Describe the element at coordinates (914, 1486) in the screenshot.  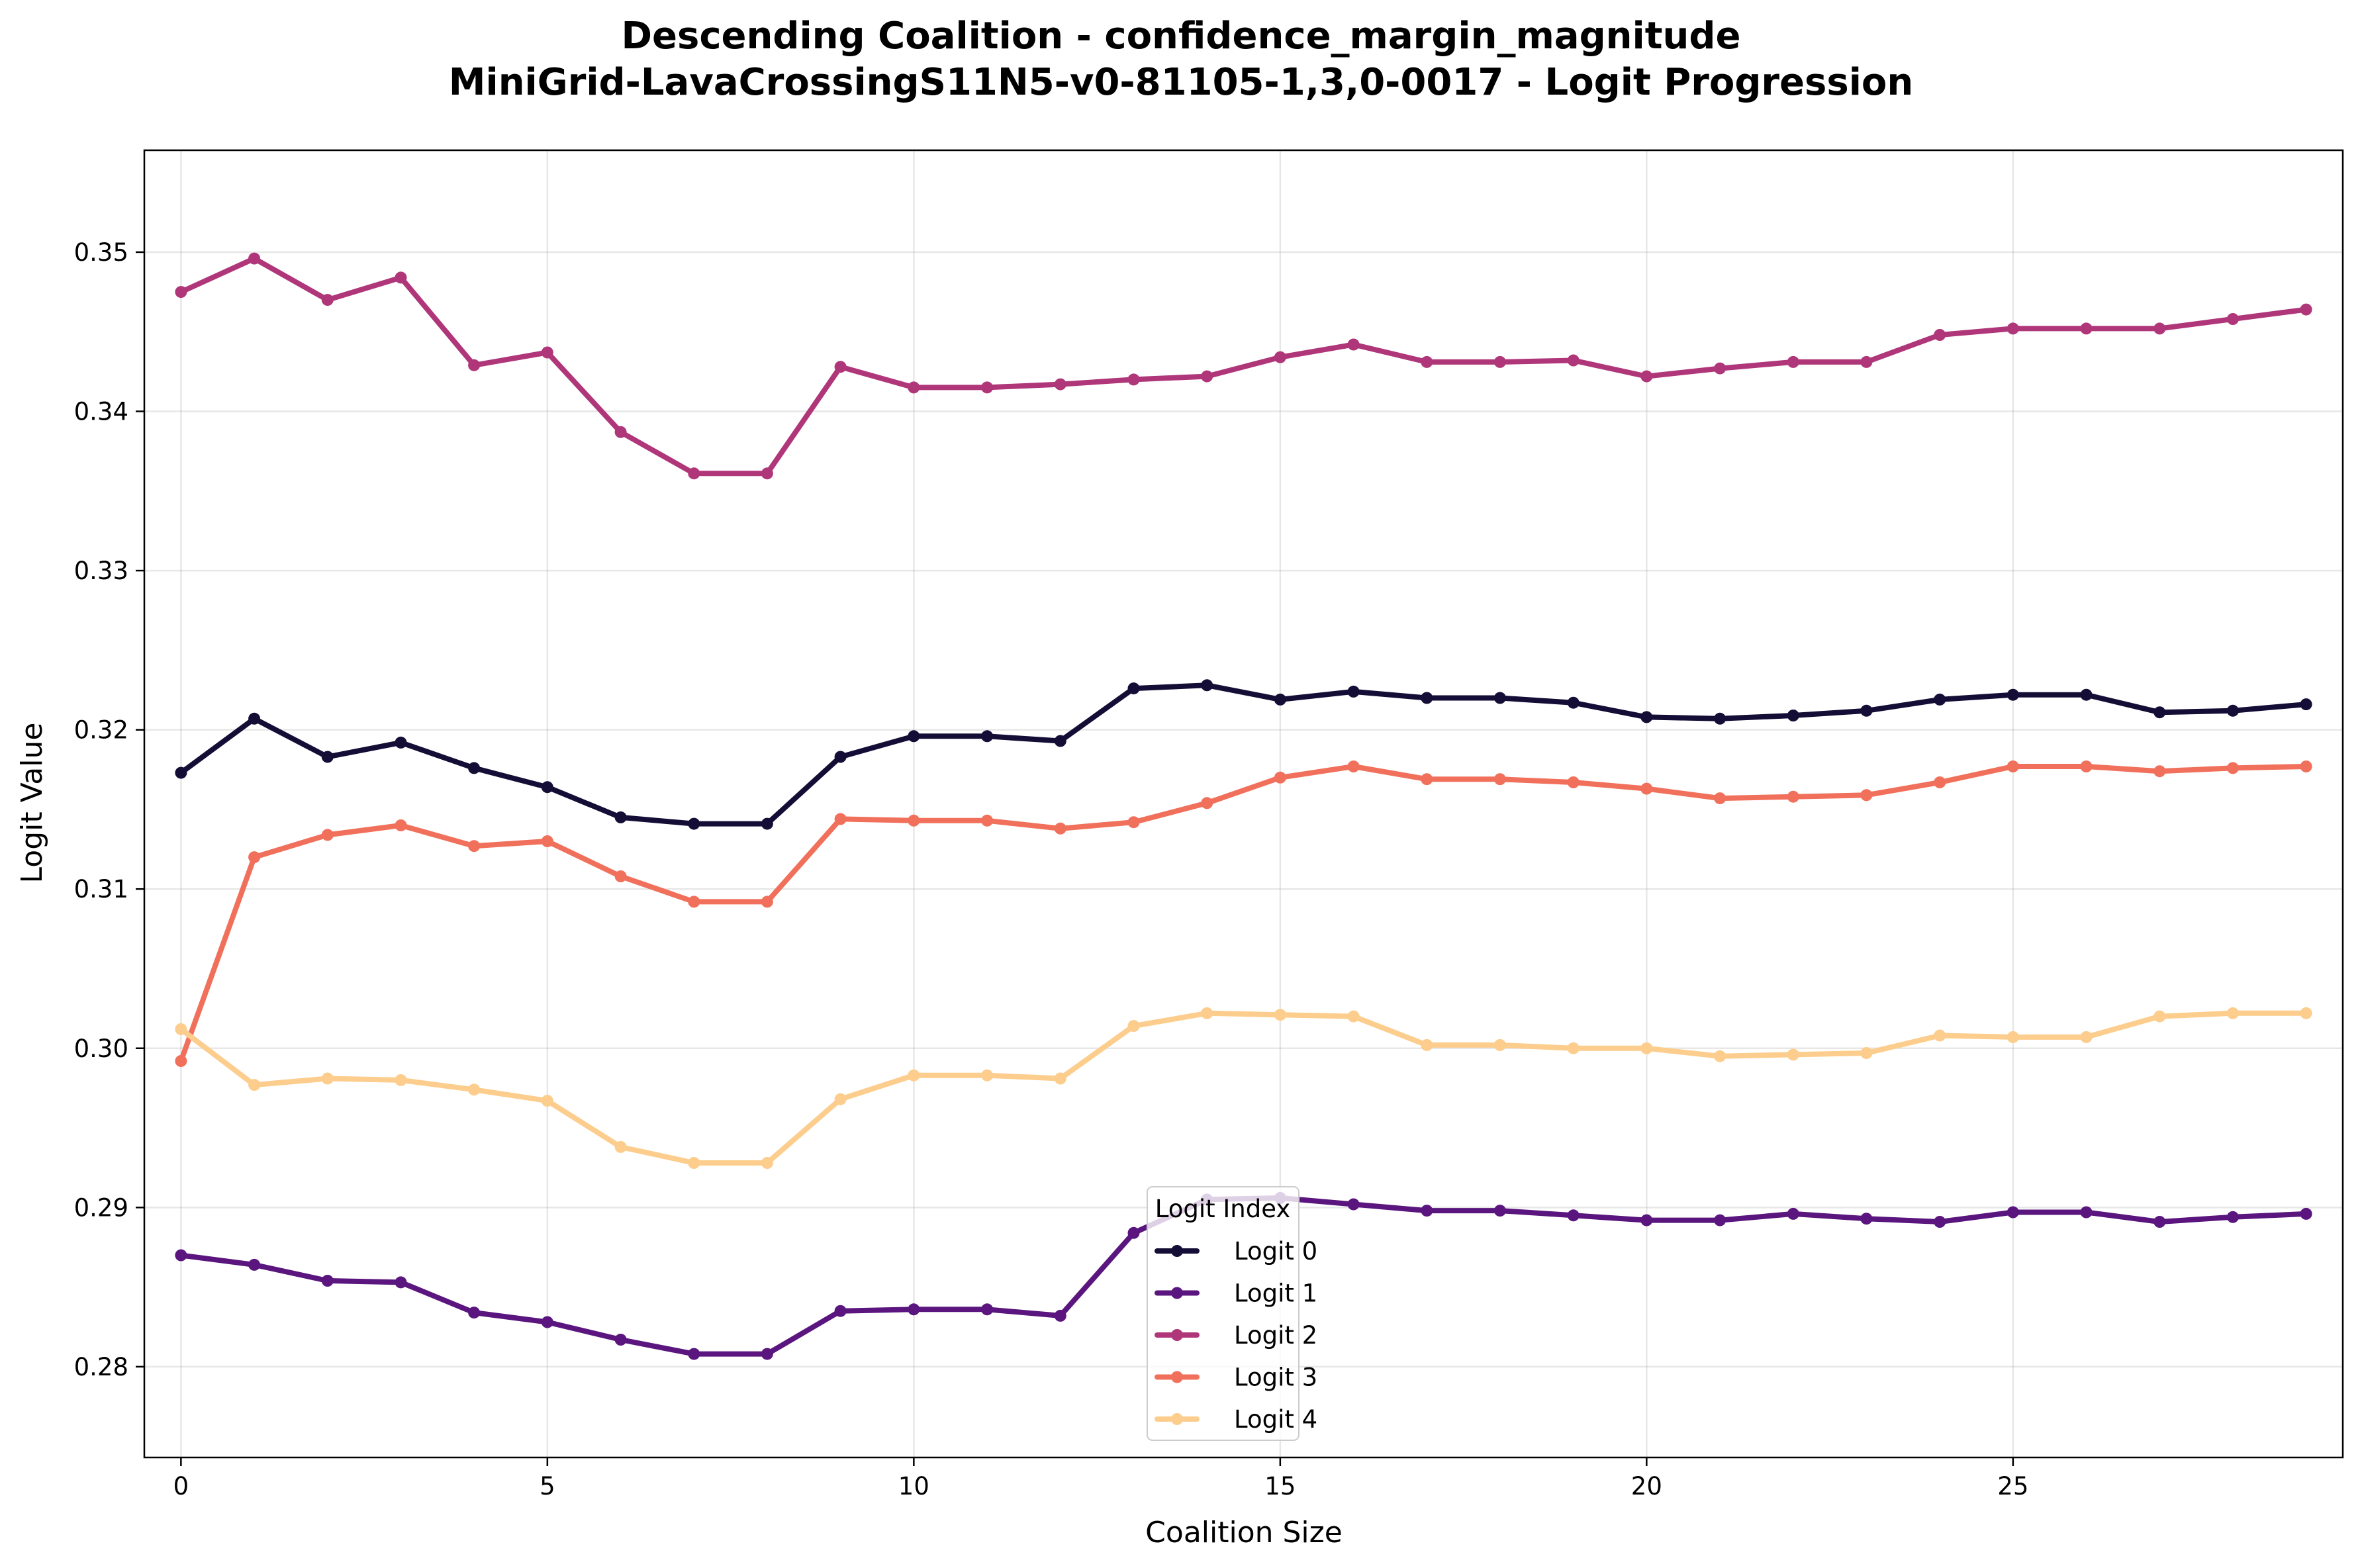
I see `x-tick-label: 10` at that location.